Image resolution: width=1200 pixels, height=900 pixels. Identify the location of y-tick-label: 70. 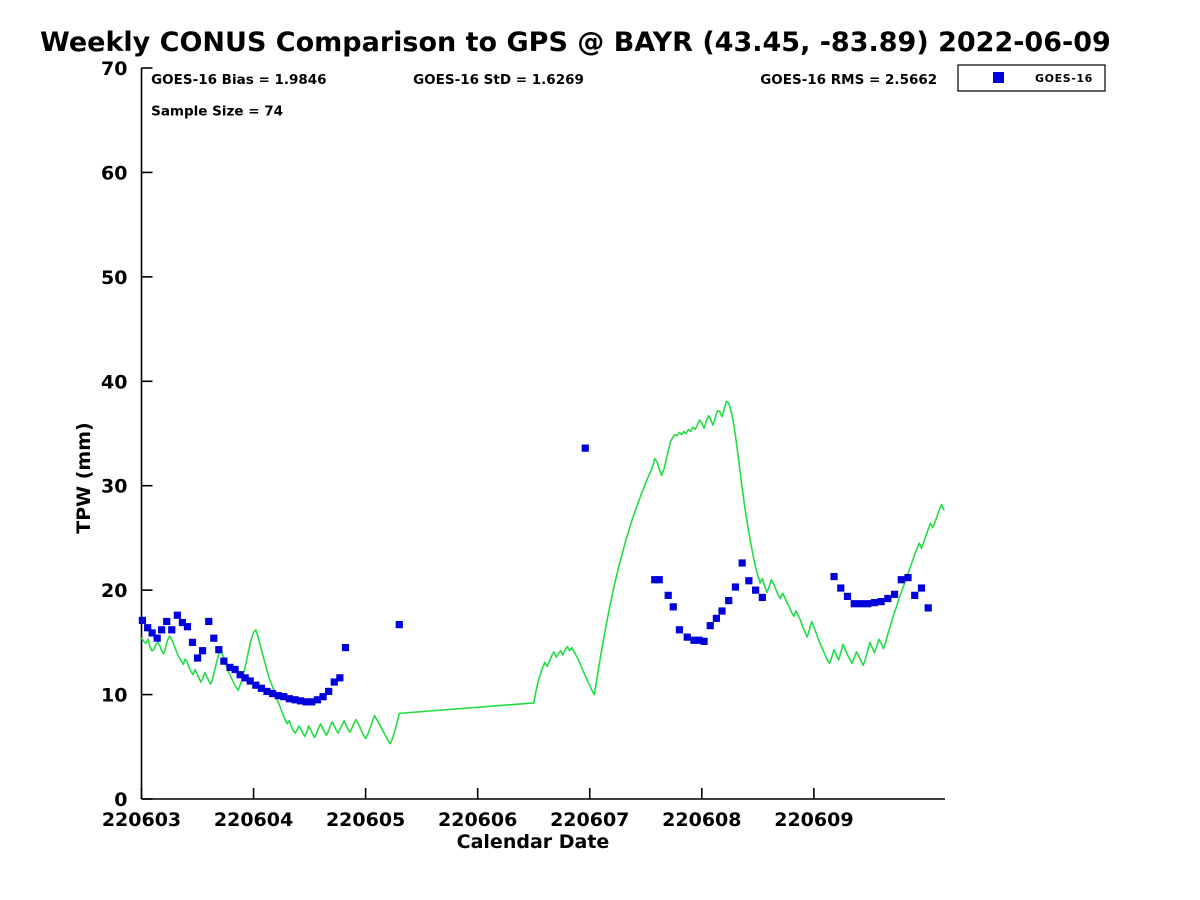
(114, 69).